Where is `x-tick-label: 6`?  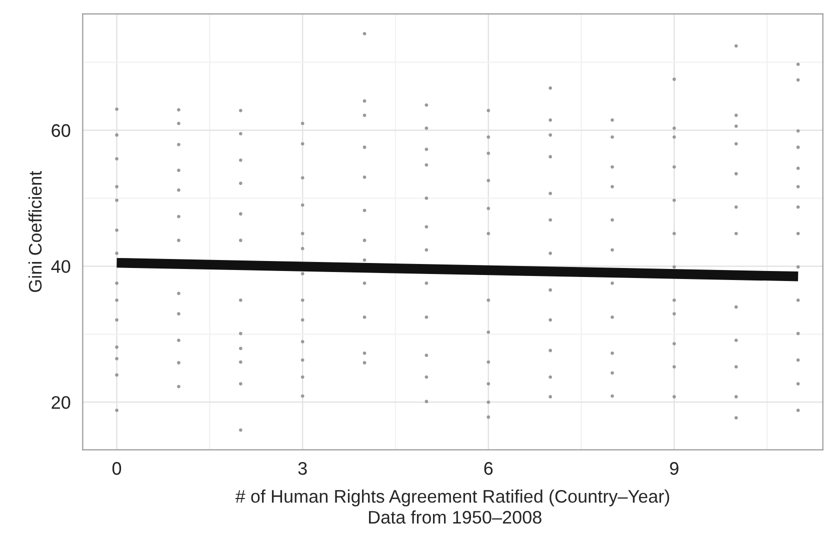 x-tick-label: 6 is located at coordinates (488, 468).